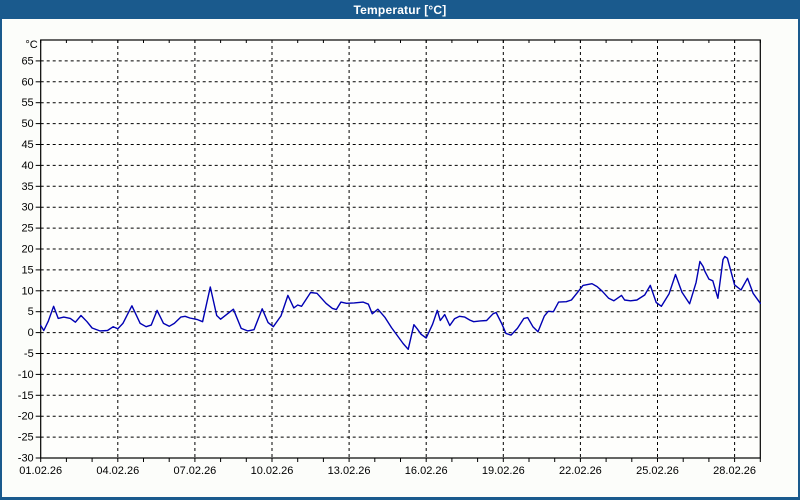 This screenshot has height=500, width=800. Describe the element at coordinates (503, 471) in the screenshot. I see `x-axis-tick-label: 19.02.26` at that location.